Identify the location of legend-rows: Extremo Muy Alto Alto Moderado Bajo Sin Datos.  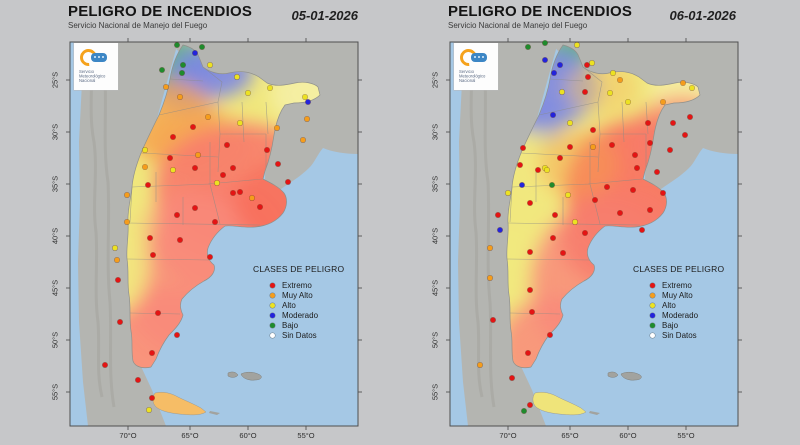
(303, 310).